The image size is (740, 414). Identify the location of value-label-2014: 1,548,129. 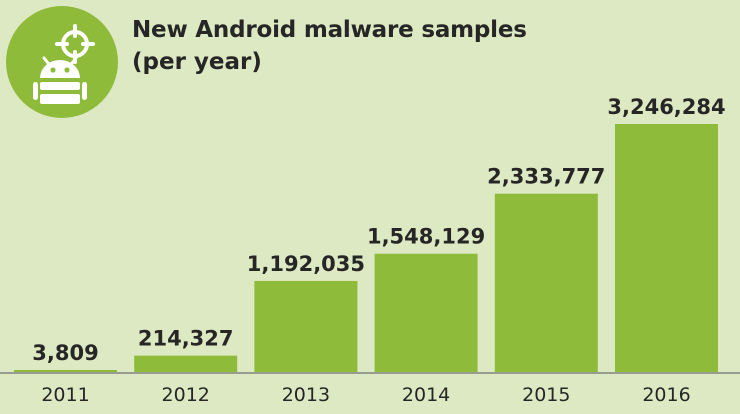
(426, 237).